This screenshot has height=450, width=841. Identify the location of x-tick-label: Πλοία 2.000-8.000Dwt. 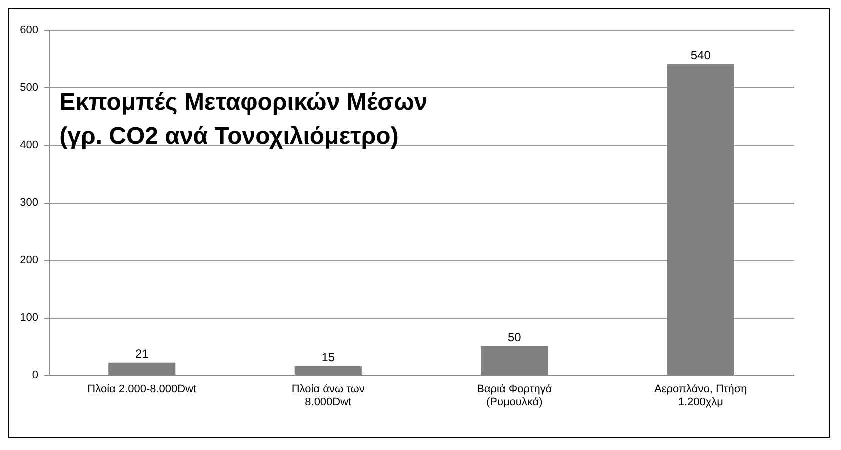
(142, 390).